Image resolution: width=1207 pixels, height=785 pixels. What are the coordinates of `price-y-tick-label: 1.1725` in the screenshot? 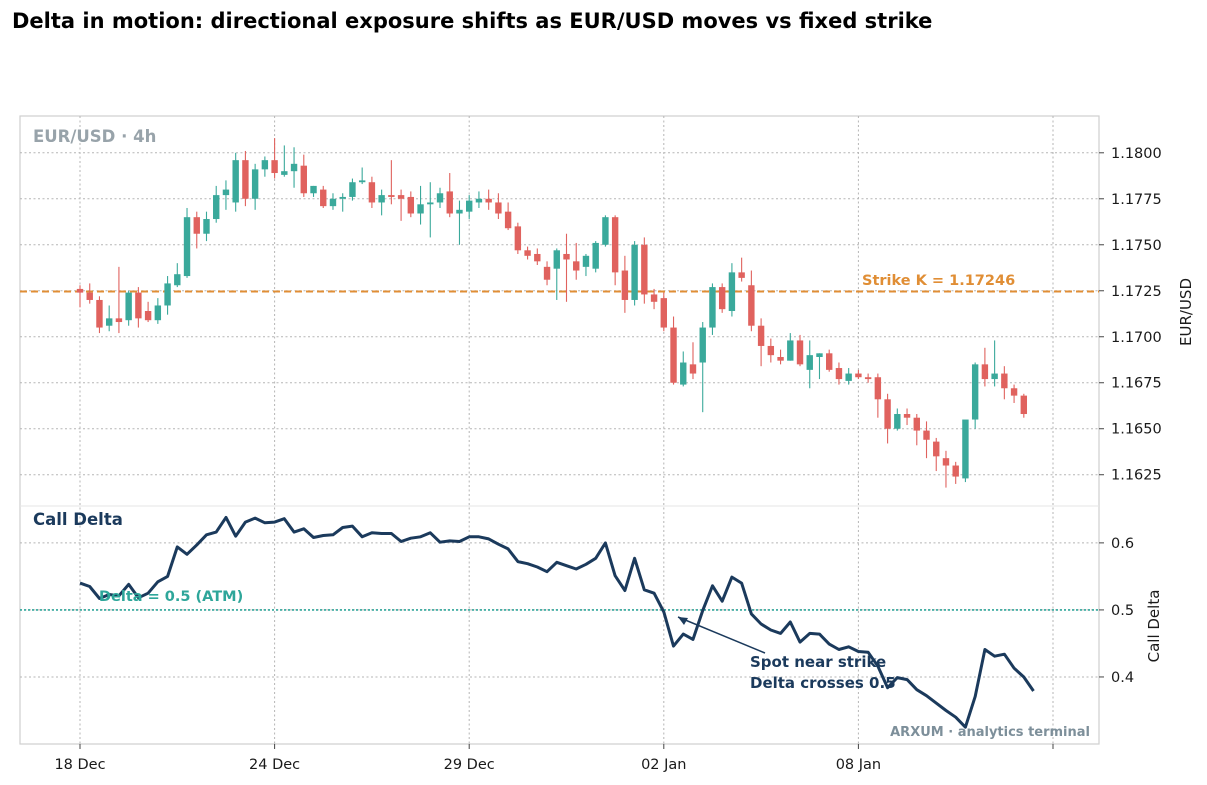 It's located at (1136, 292).